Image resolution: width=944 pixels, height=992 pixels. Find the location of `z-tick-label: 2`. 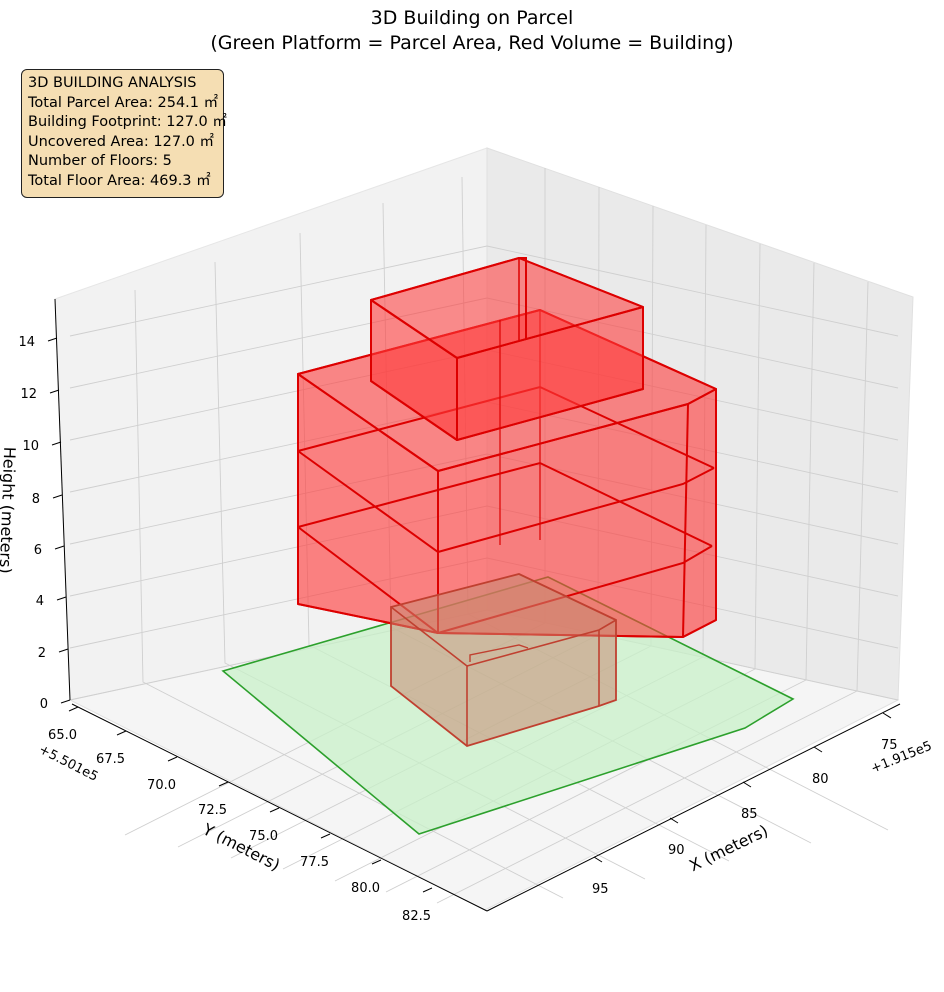

z-tick-label: 2 is located at coordinates (42, 653).